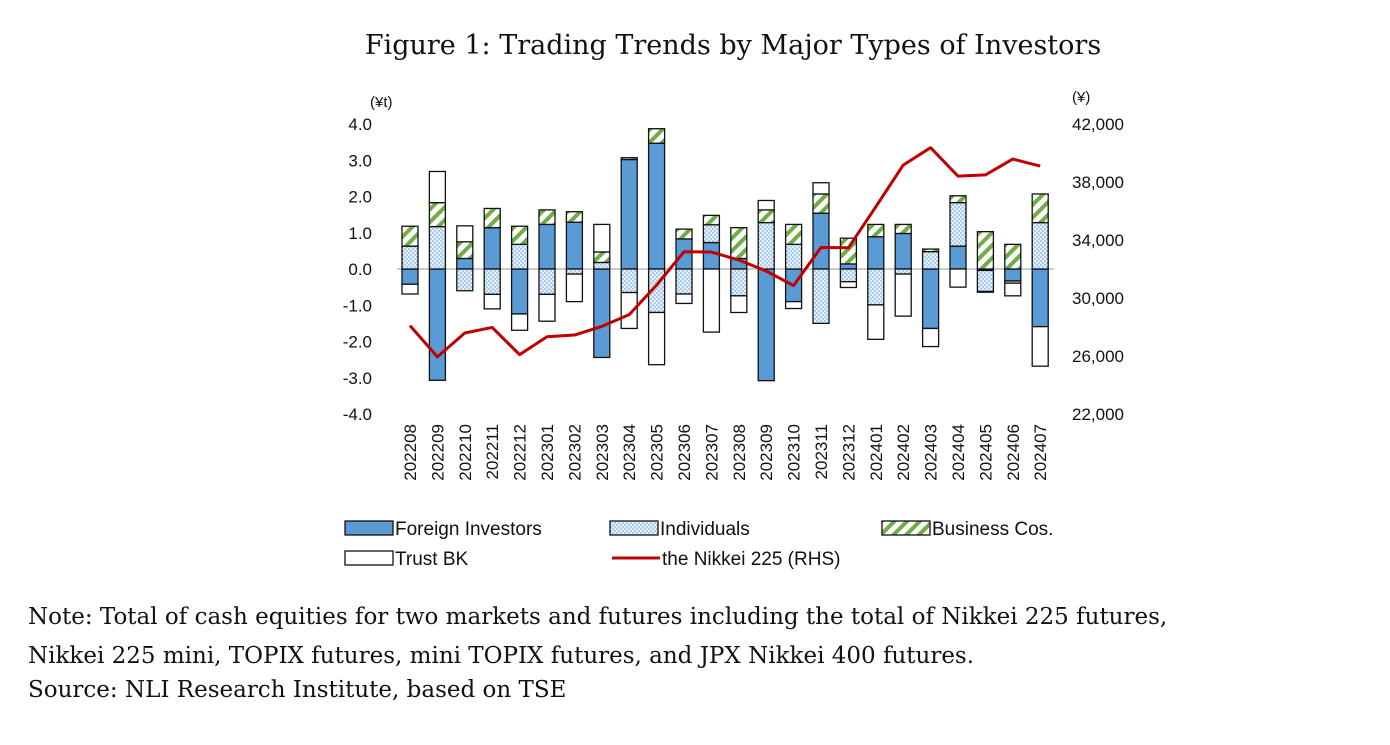  What do you see at coordinates (381, 102) in the screenshot?
I see `left-axis-unit: (¥t)` at bounding box center [381, 102].